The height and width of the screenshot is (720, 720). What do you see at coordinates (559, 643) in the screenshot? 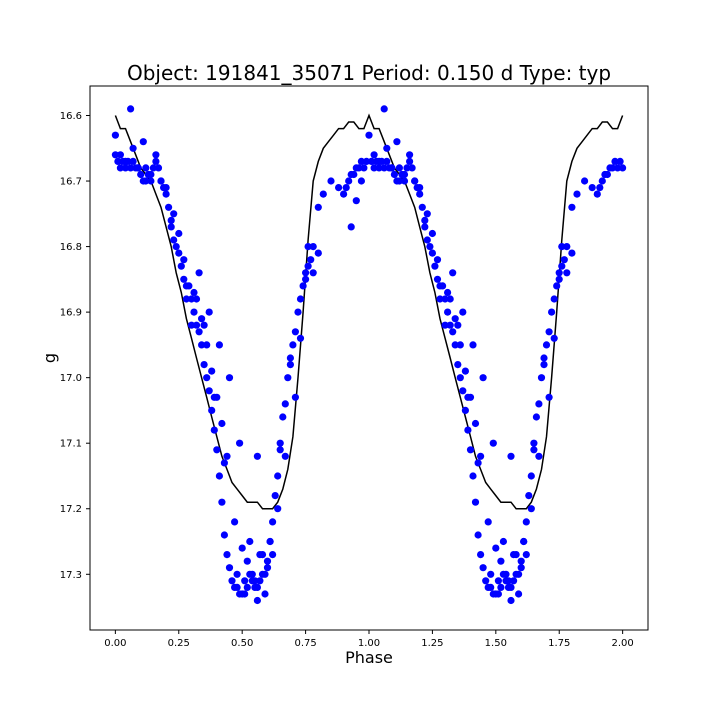
I see `x-tick-label: 1.75` at bounding box center [559, 643].